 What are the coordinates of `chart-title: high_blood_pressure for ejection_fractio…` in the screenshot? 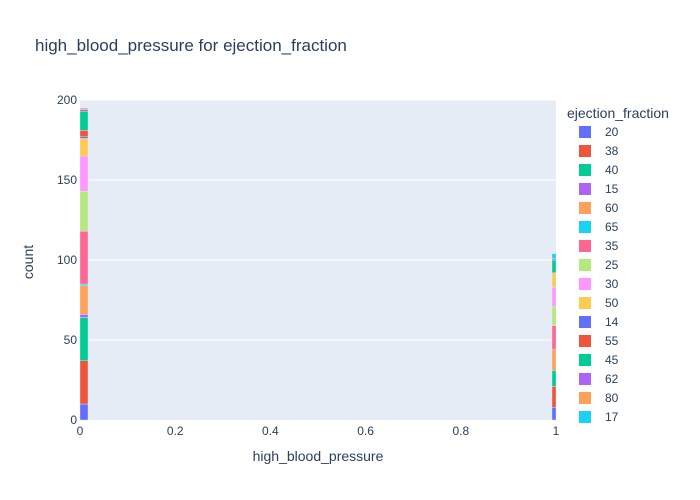 It's located at (191, 45).